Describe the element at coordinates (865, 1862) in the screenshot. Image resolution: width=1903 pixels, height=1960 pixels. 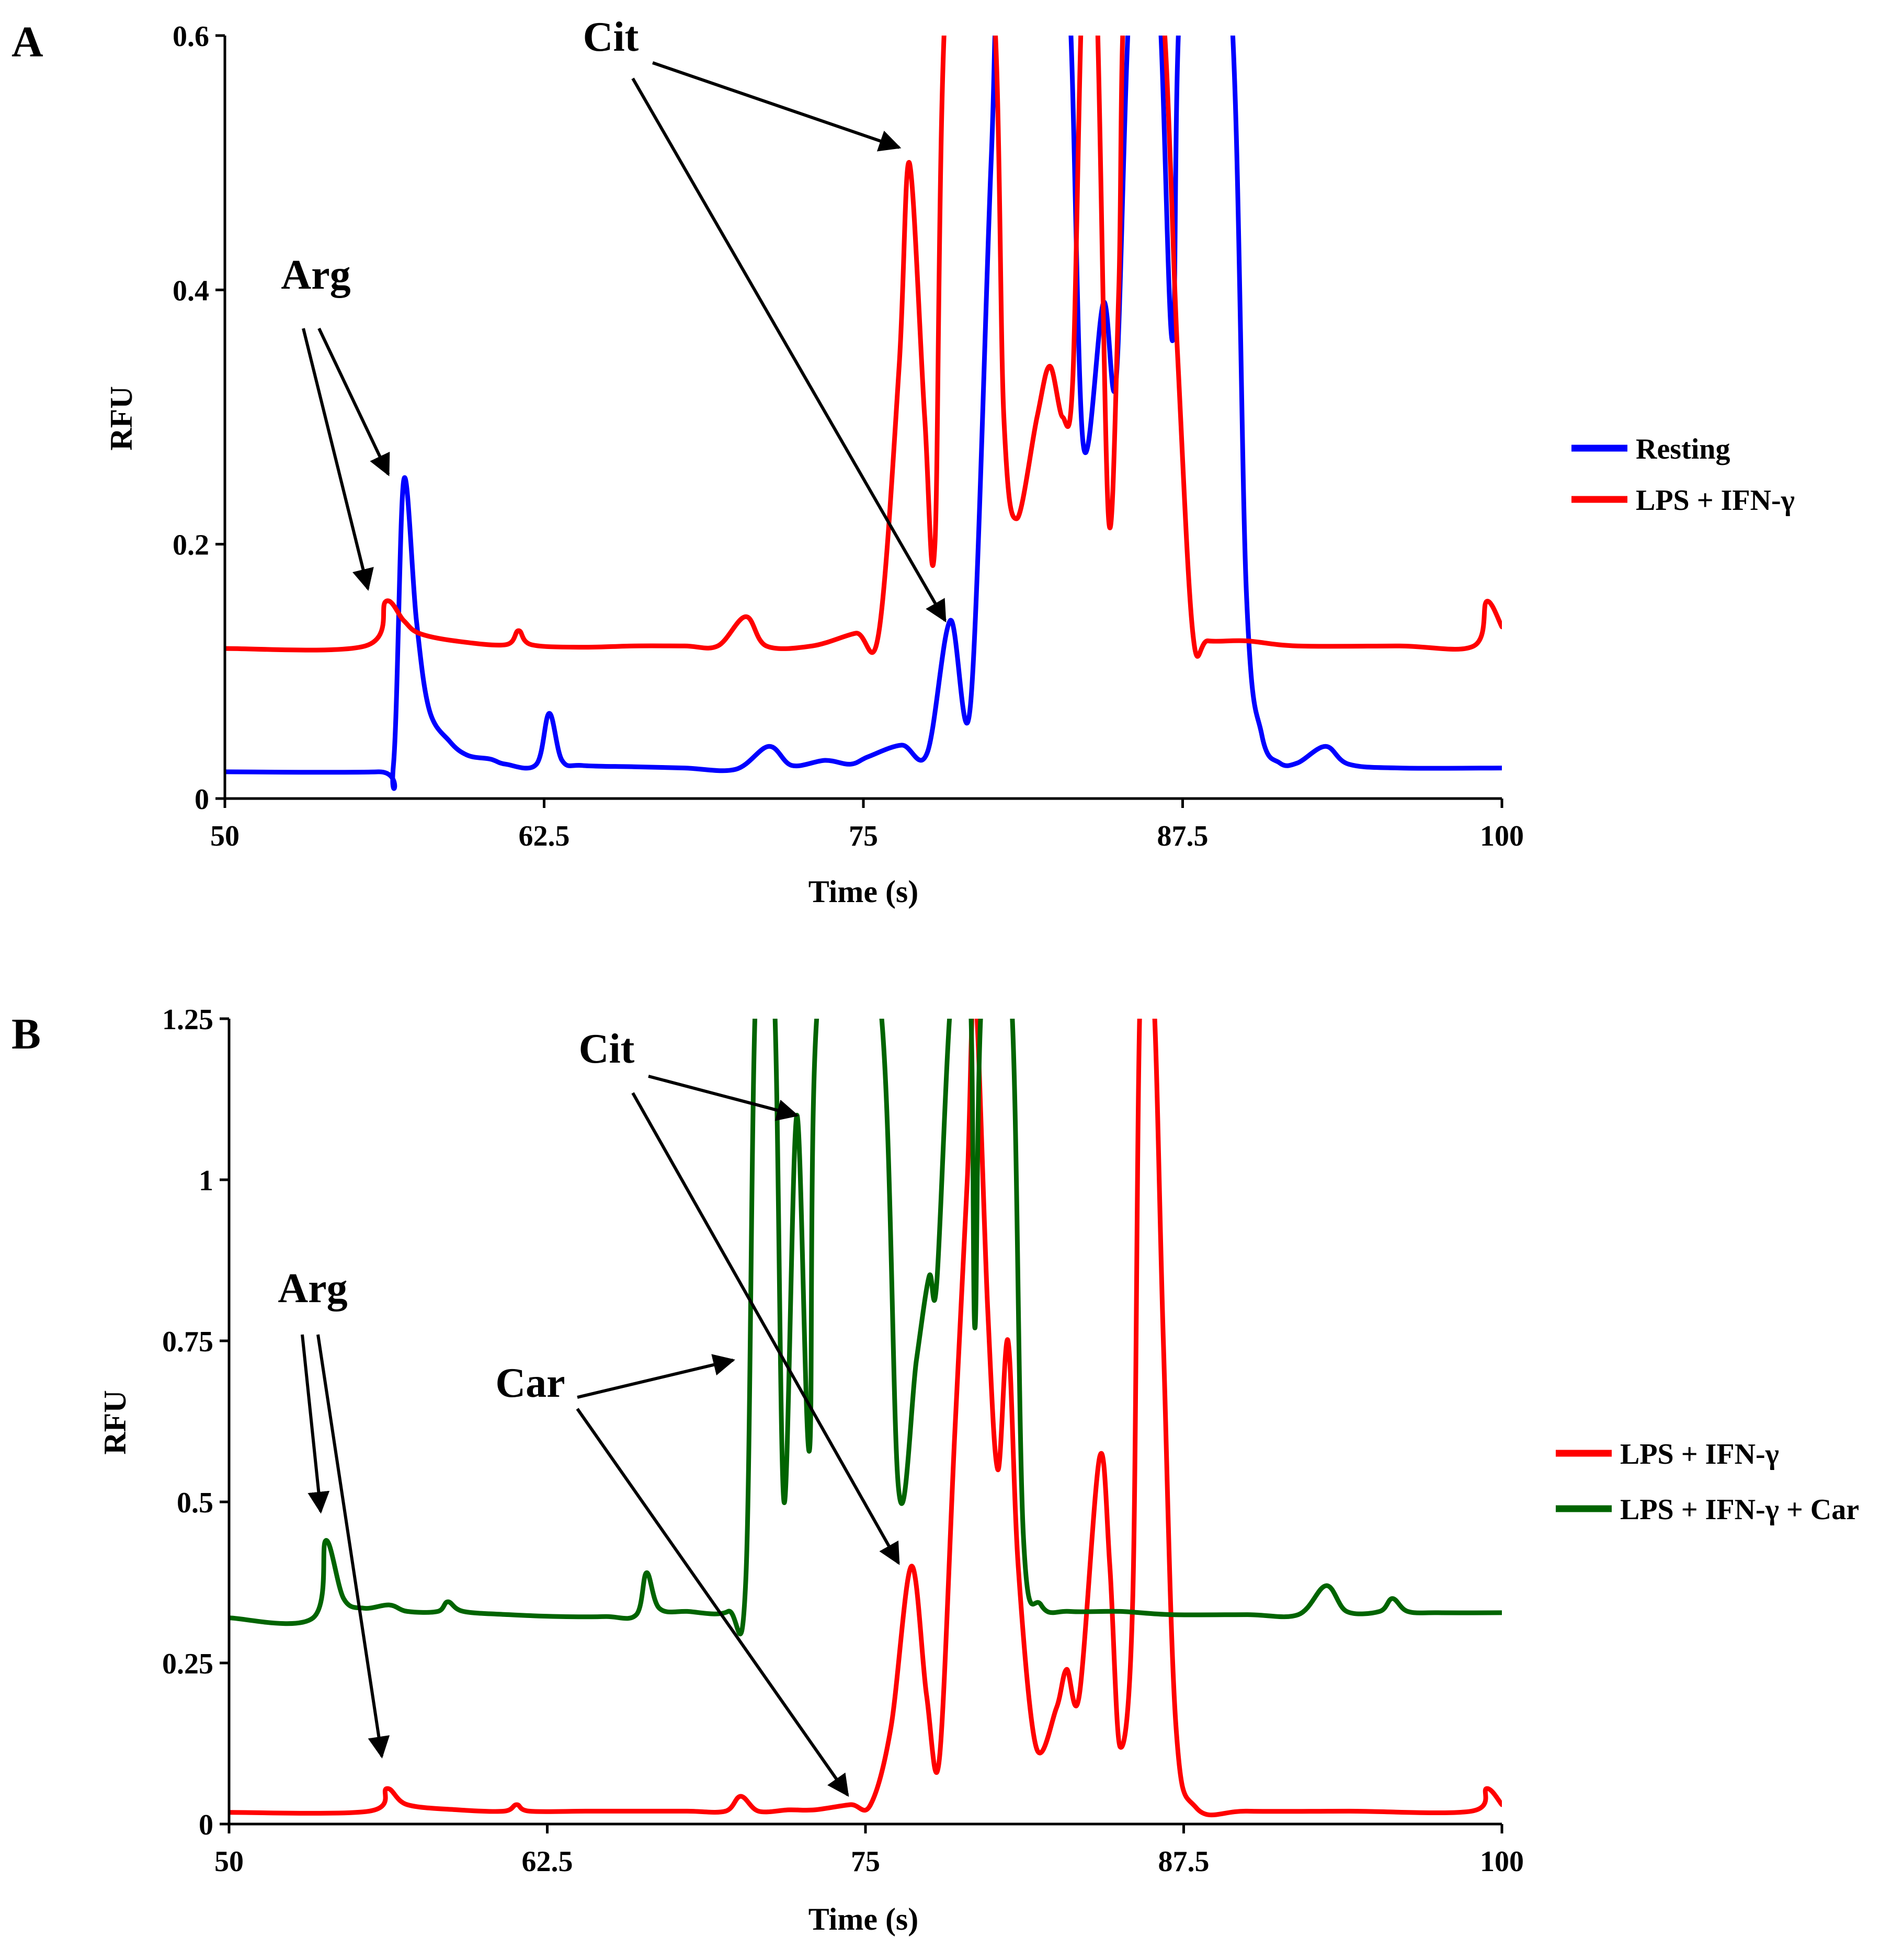
I see `x-tick-label-b: 75` at that location.